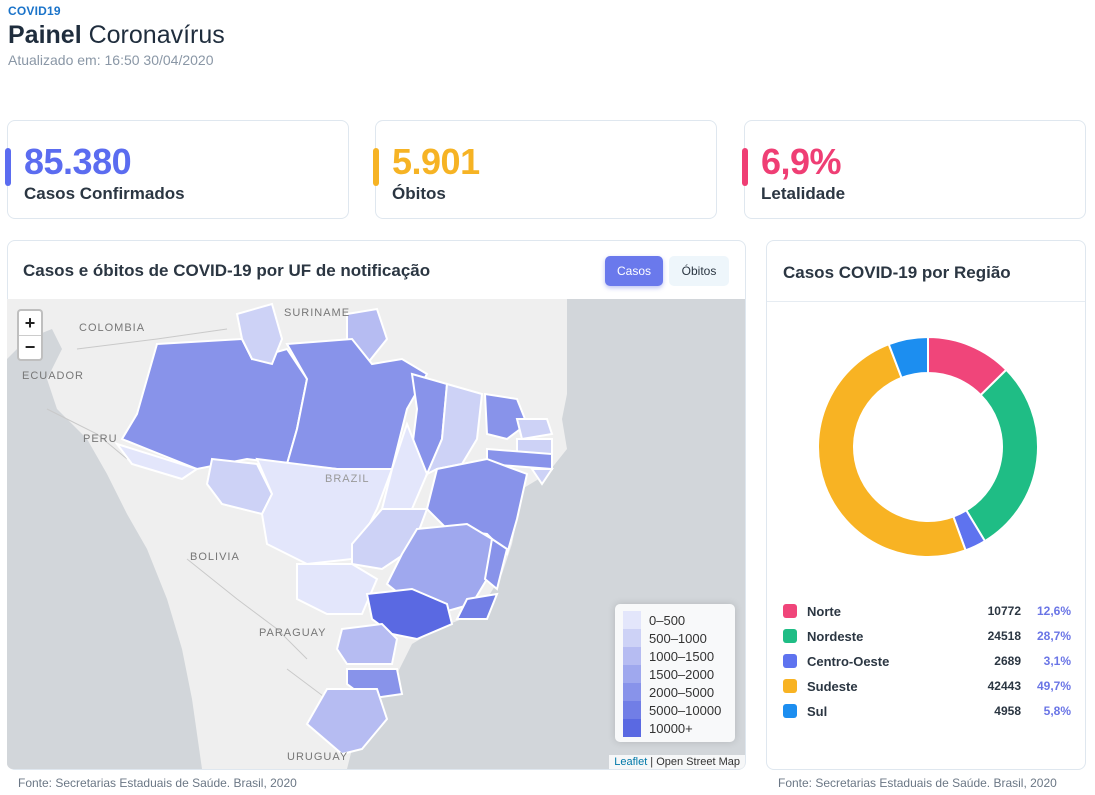 Image resolution: width=1095 pixels, height=795 pixels. Describe the element at coordinates (1004, 686) in the screenshot. I see `region-cases: 42443` at that location.